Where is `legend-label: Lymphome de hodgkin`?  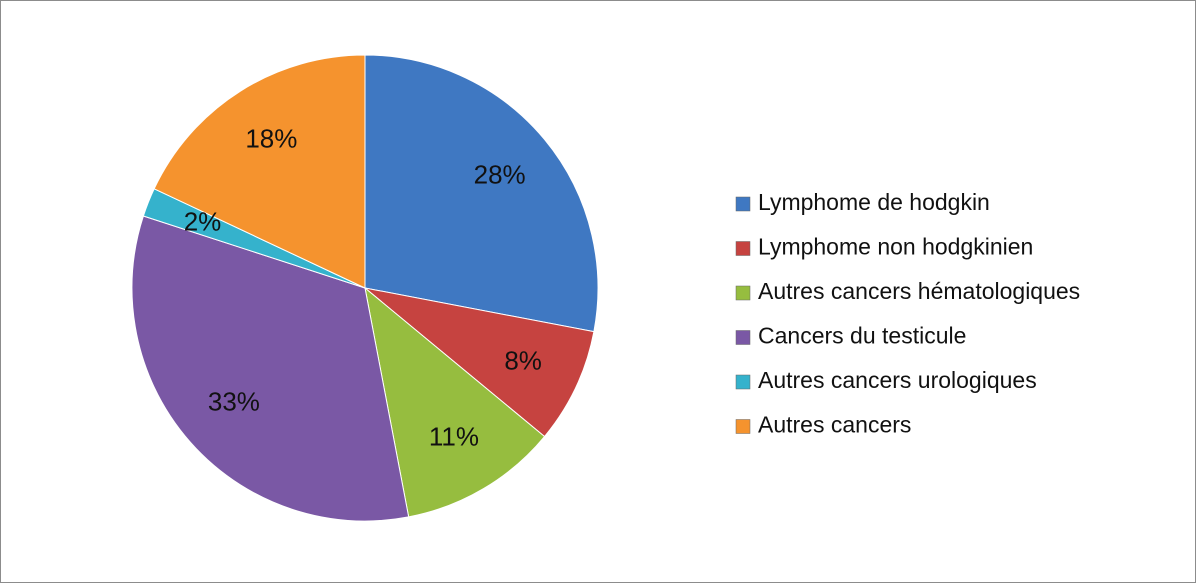
legend-label: Lymphome de hodgkin is located at coordinates (874, 202).